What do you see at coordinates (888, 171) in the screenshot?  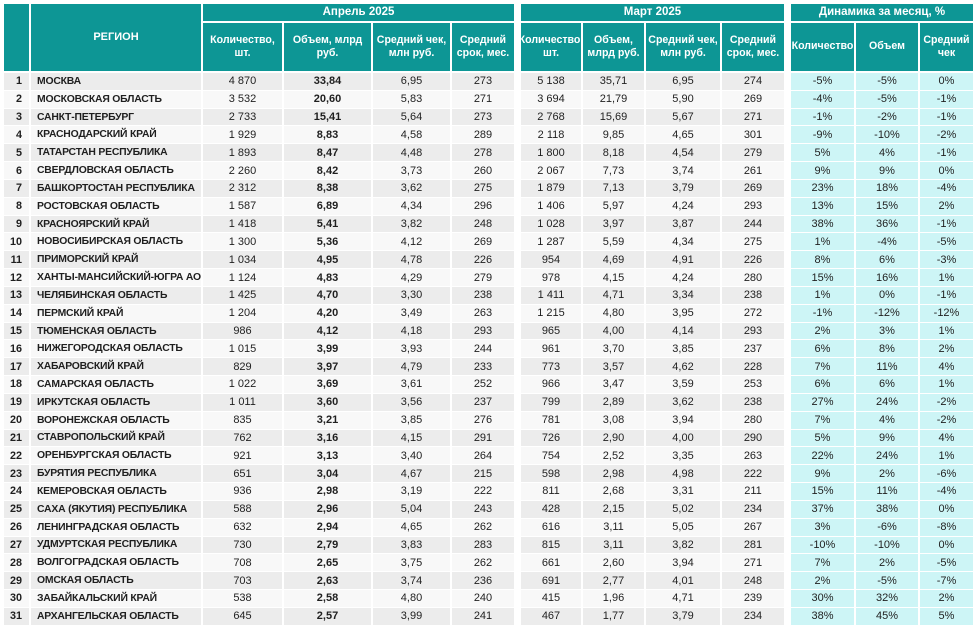 I see `cell-dyn-volume: 9%` at bounding box center [888, 171].